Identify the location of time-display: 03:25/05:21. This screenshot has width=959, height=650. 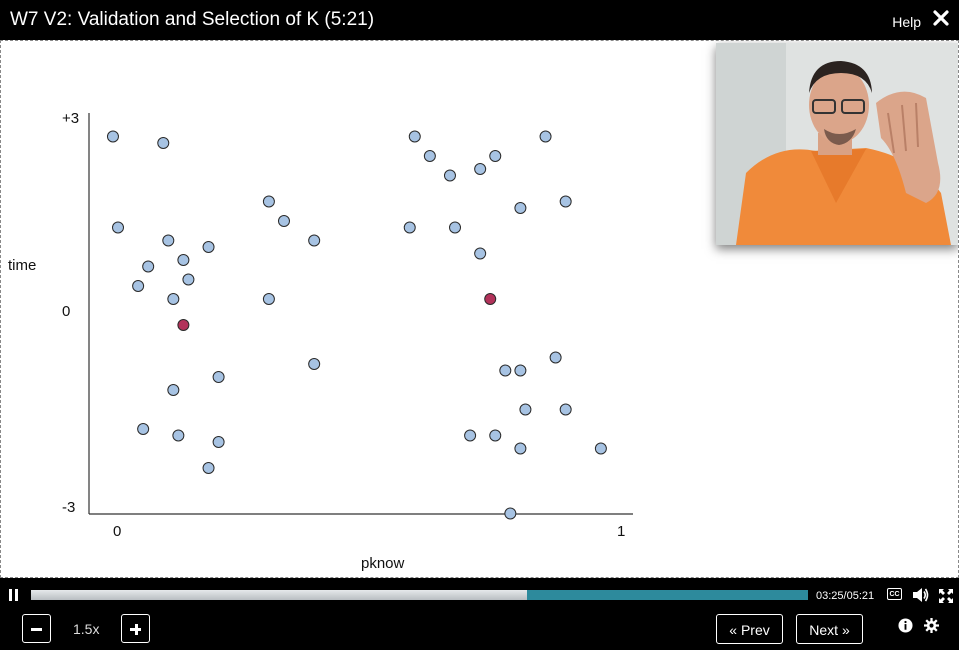
(845, 596).